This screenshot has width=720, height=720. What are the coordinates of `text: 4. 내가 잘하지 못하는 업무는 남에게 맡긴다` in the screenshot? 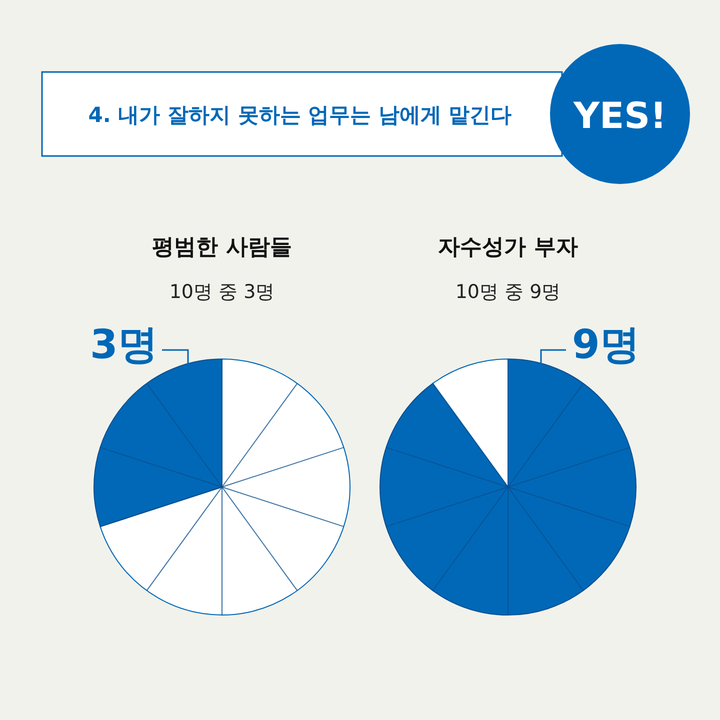 It's located at (300, 115).